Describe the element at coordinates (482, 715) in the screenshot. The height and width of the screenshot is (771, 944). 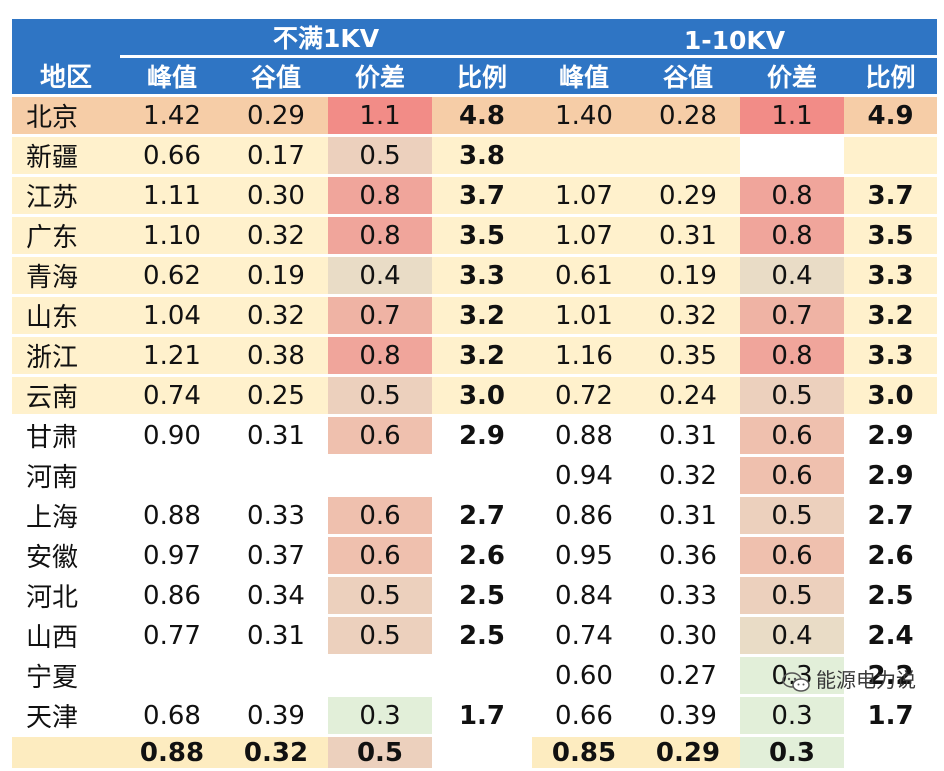
I see `ratio-cell: 1.7` at that location.